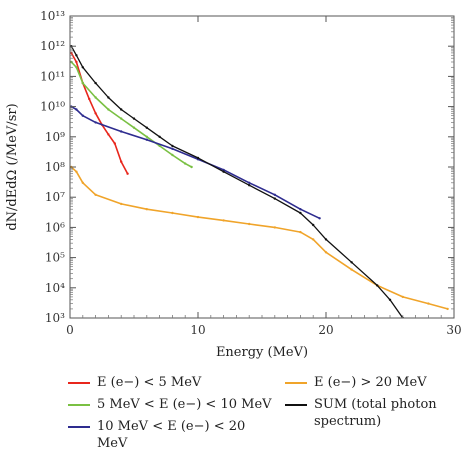 The image size is (474, 452). Describe the element at coordinates (296, 383) in the screenshot. I see `legend-swatch-gt20` at that location.